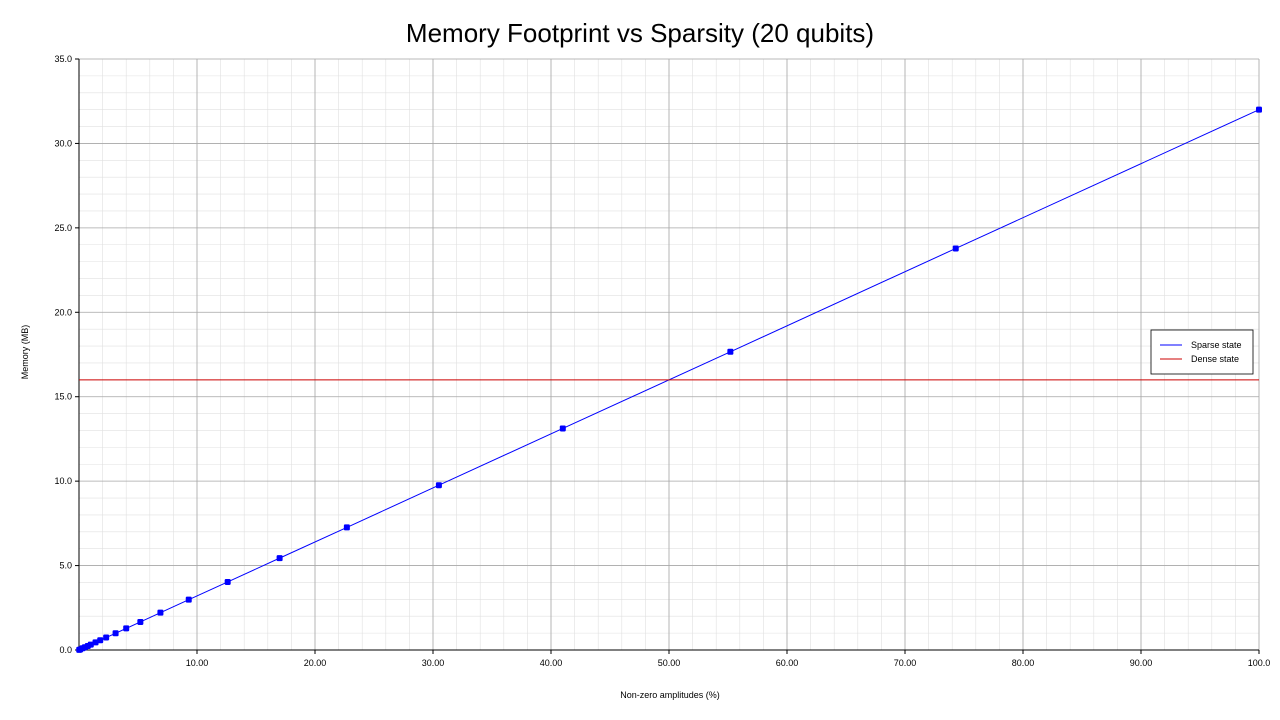 This screenshot has height=720, width=1280. What do you see at coordinates (787, 663) in the screenshot?
I see `x-tick-label: 60.00` at bounding box center [787, 663].